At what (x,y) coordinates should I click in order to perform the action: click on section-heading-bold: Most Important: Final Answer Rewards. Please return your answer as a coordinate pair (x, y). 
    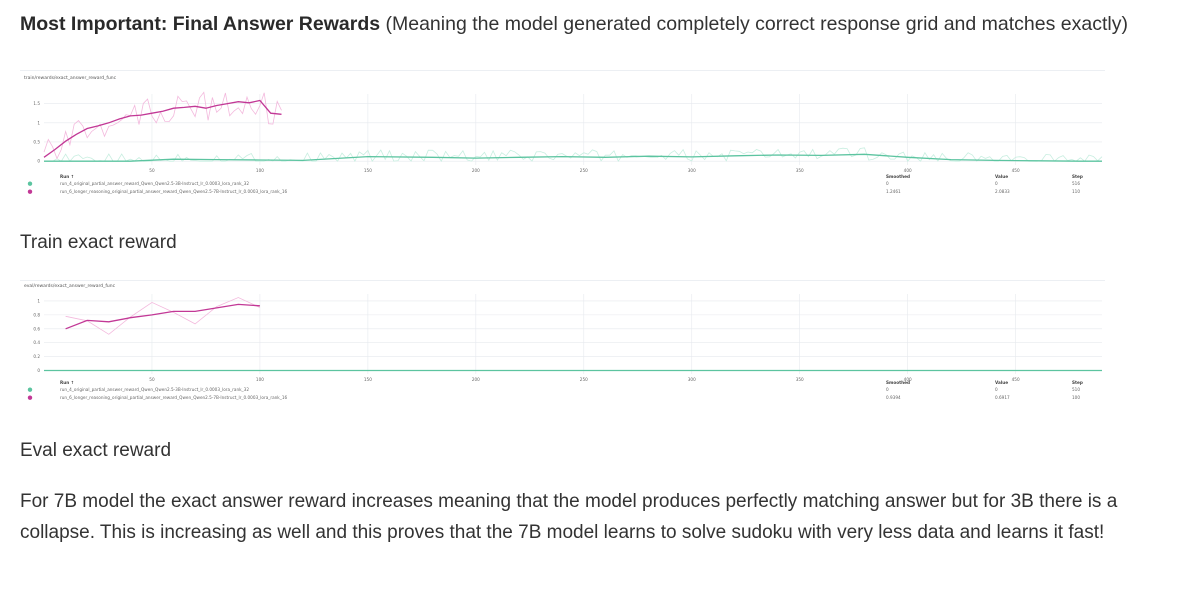
    Looking at the image, I should click on (200, 24).